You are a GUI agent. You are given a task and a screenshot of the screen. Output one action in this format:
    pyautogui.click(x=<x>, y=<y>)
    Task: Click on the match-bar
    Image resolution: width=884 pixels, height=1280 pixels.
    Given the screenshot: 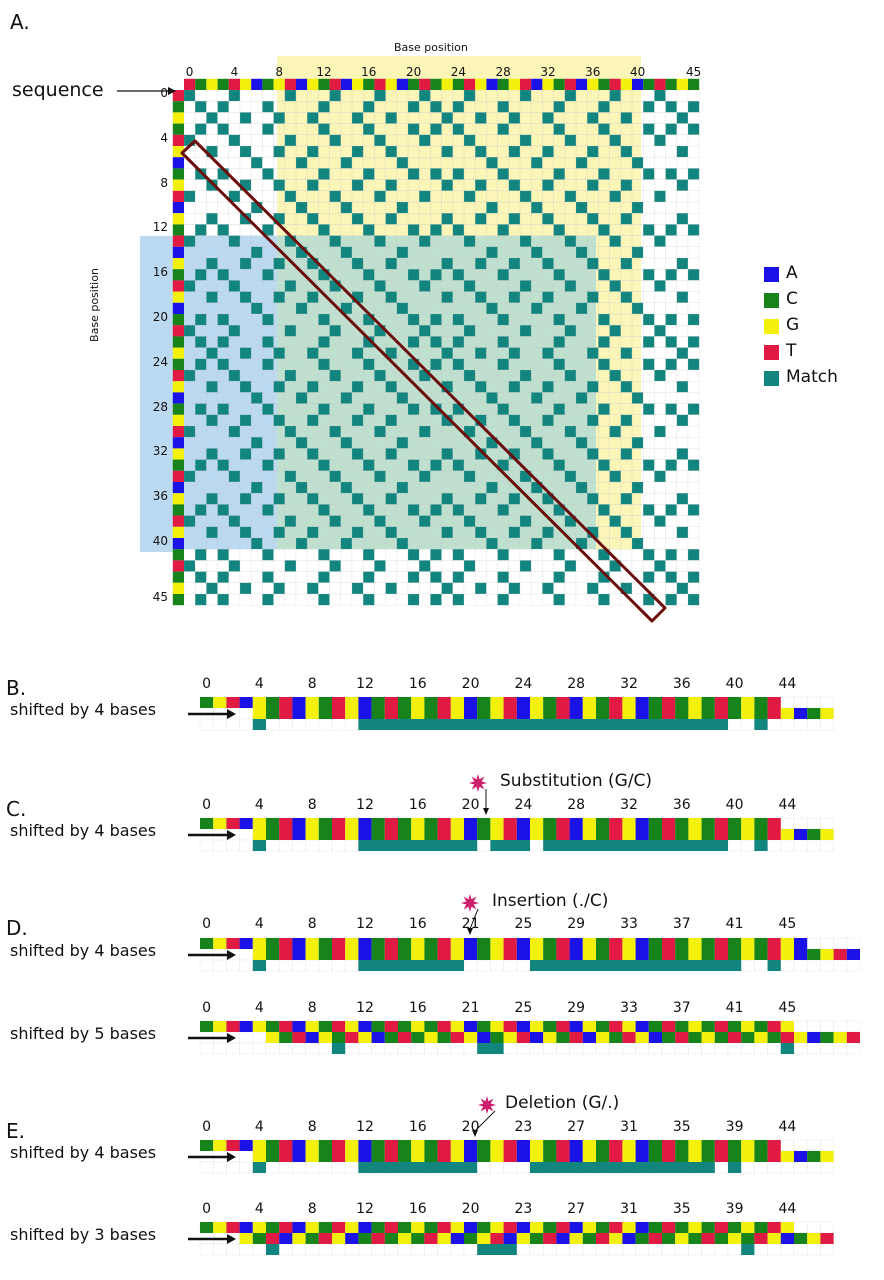 What is the action you would take?
    pyautogui.click(x=259, y=845)
    